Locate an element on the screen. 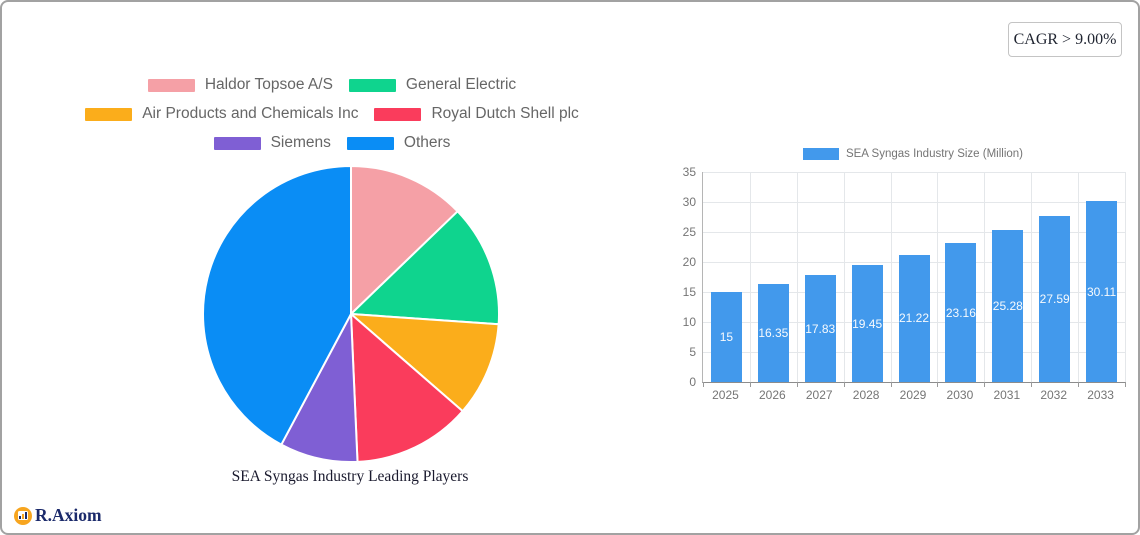  x-axis-label: 2027 is located at coordinates (819, 395).